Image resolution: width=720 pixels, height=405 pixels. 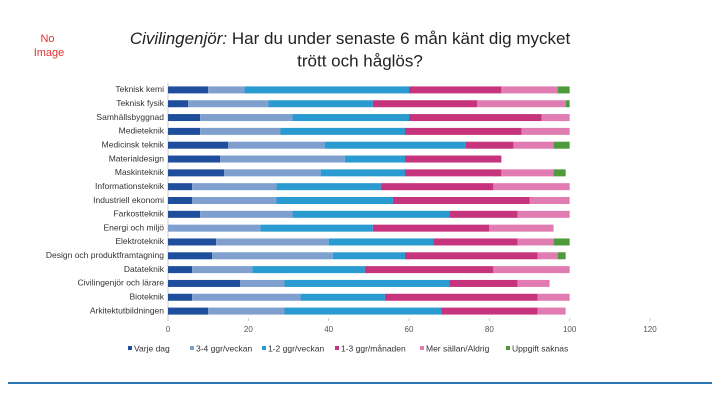 I want to click on x-tick-label: 0, so click(x=168, y=329).